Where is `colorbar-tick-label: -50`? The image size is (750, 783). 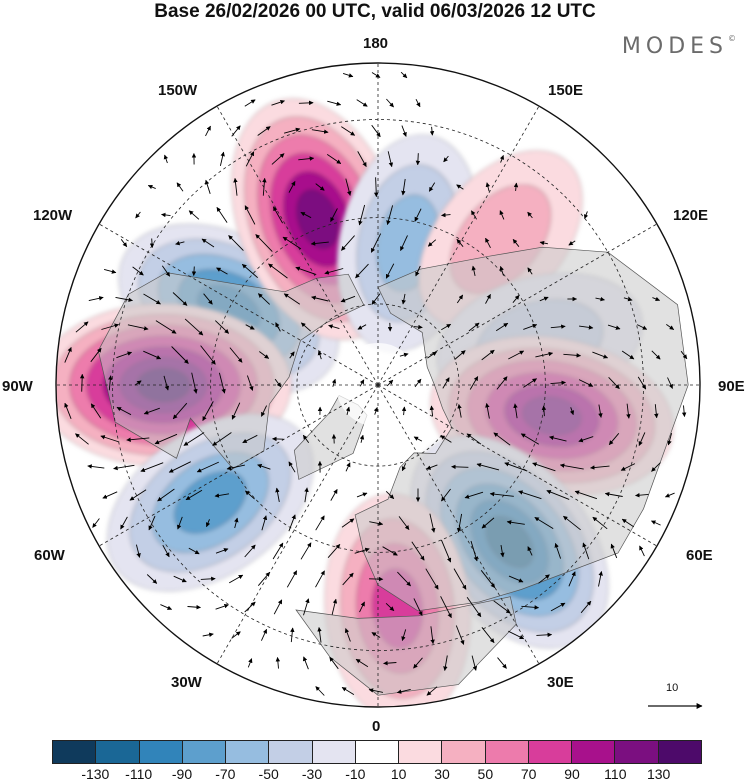
colorbar-tick-label: -50 is located at coordinates (268, 774).